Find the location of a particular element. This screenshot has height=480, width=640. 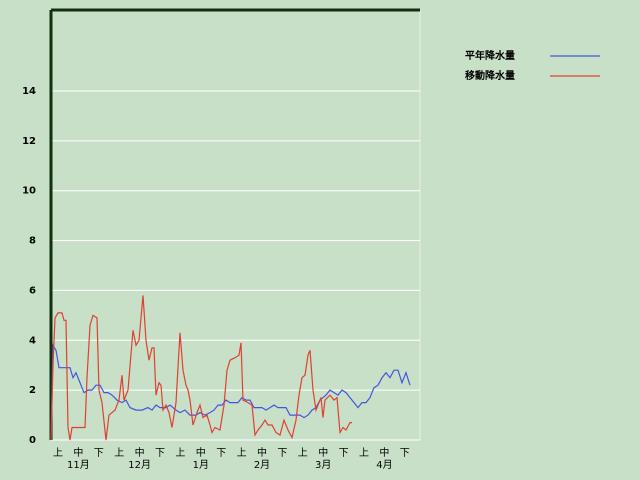

month-label: 2月 is located at coordinates (262, 465).